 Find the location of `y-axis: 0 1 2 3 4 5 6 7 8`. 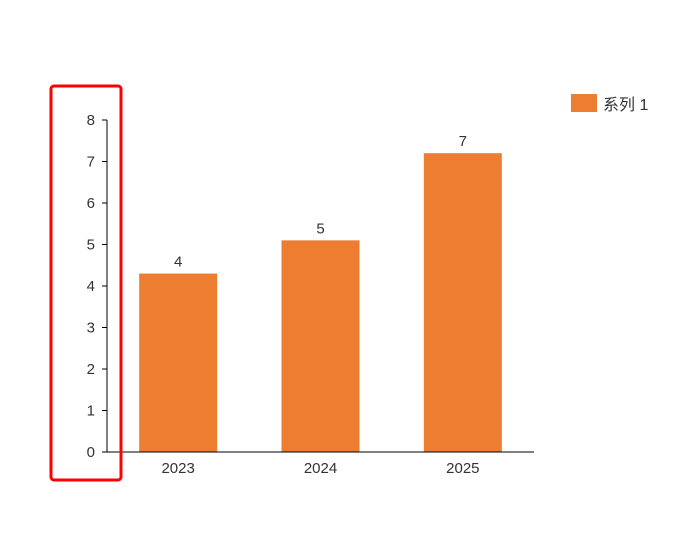

y-axis: 0 1 2 3 4 5 6 7 8 is located at coordinates (97, 286).